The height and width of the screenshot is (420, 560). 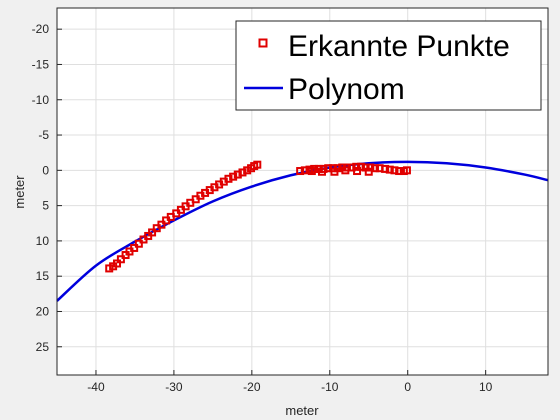 What do you see at coordinates (19, 192) in the screenshot?
I see `y-axis-label: meter` at bounding box center [19, 192].